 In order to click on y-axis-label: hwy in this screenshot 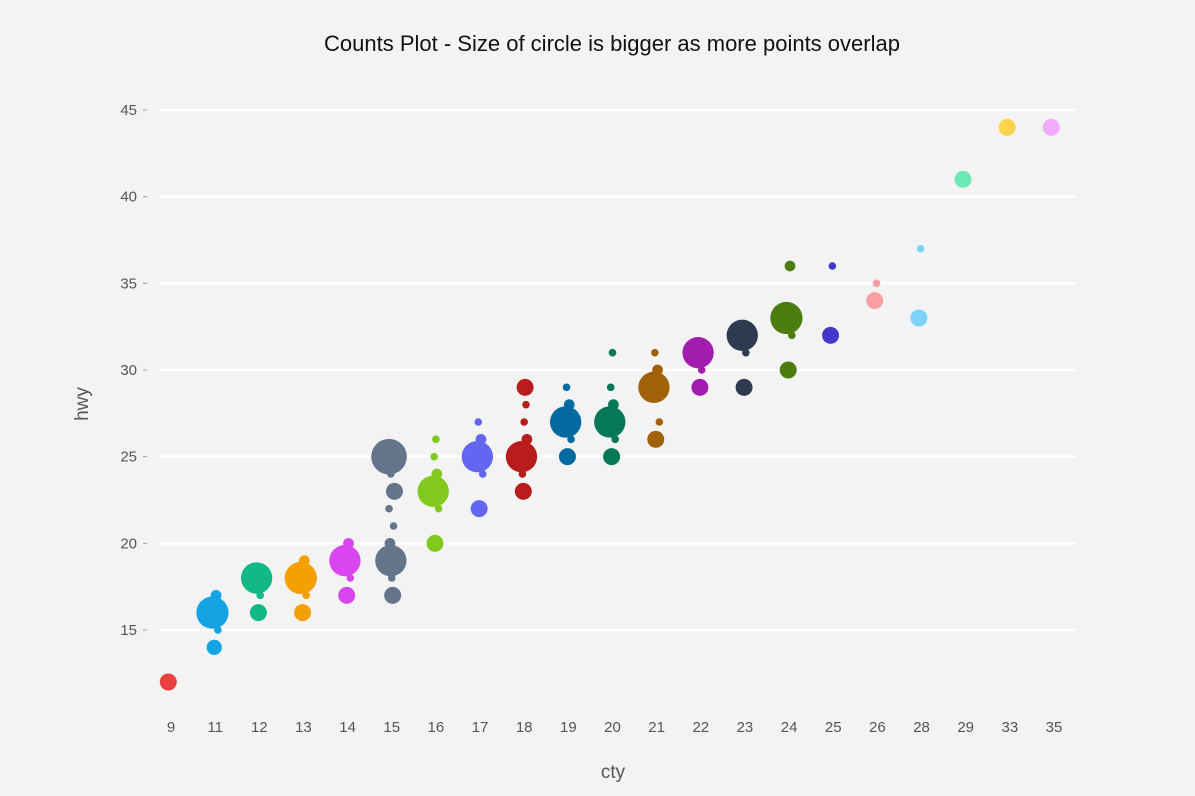, I will do `click(82, 404)`.